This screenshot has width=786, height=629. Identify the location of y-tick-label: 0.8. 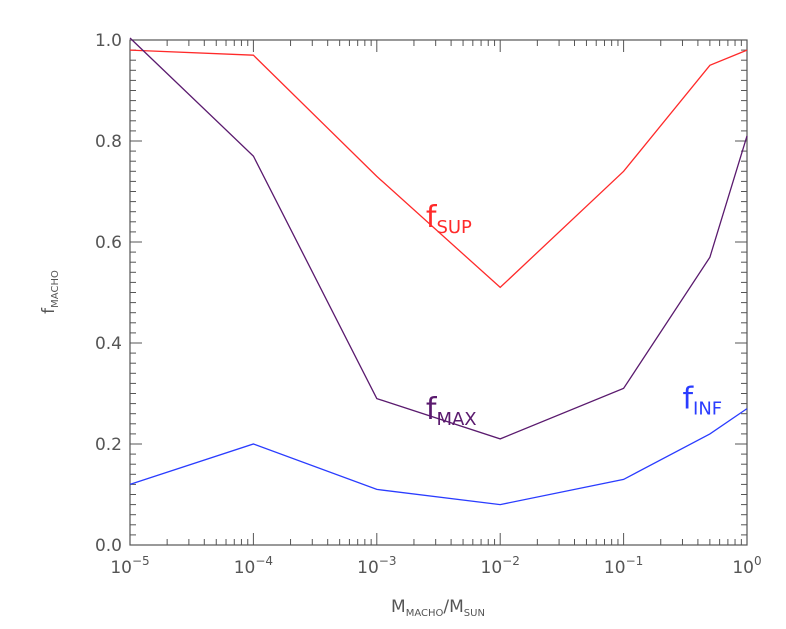
(108, 142).